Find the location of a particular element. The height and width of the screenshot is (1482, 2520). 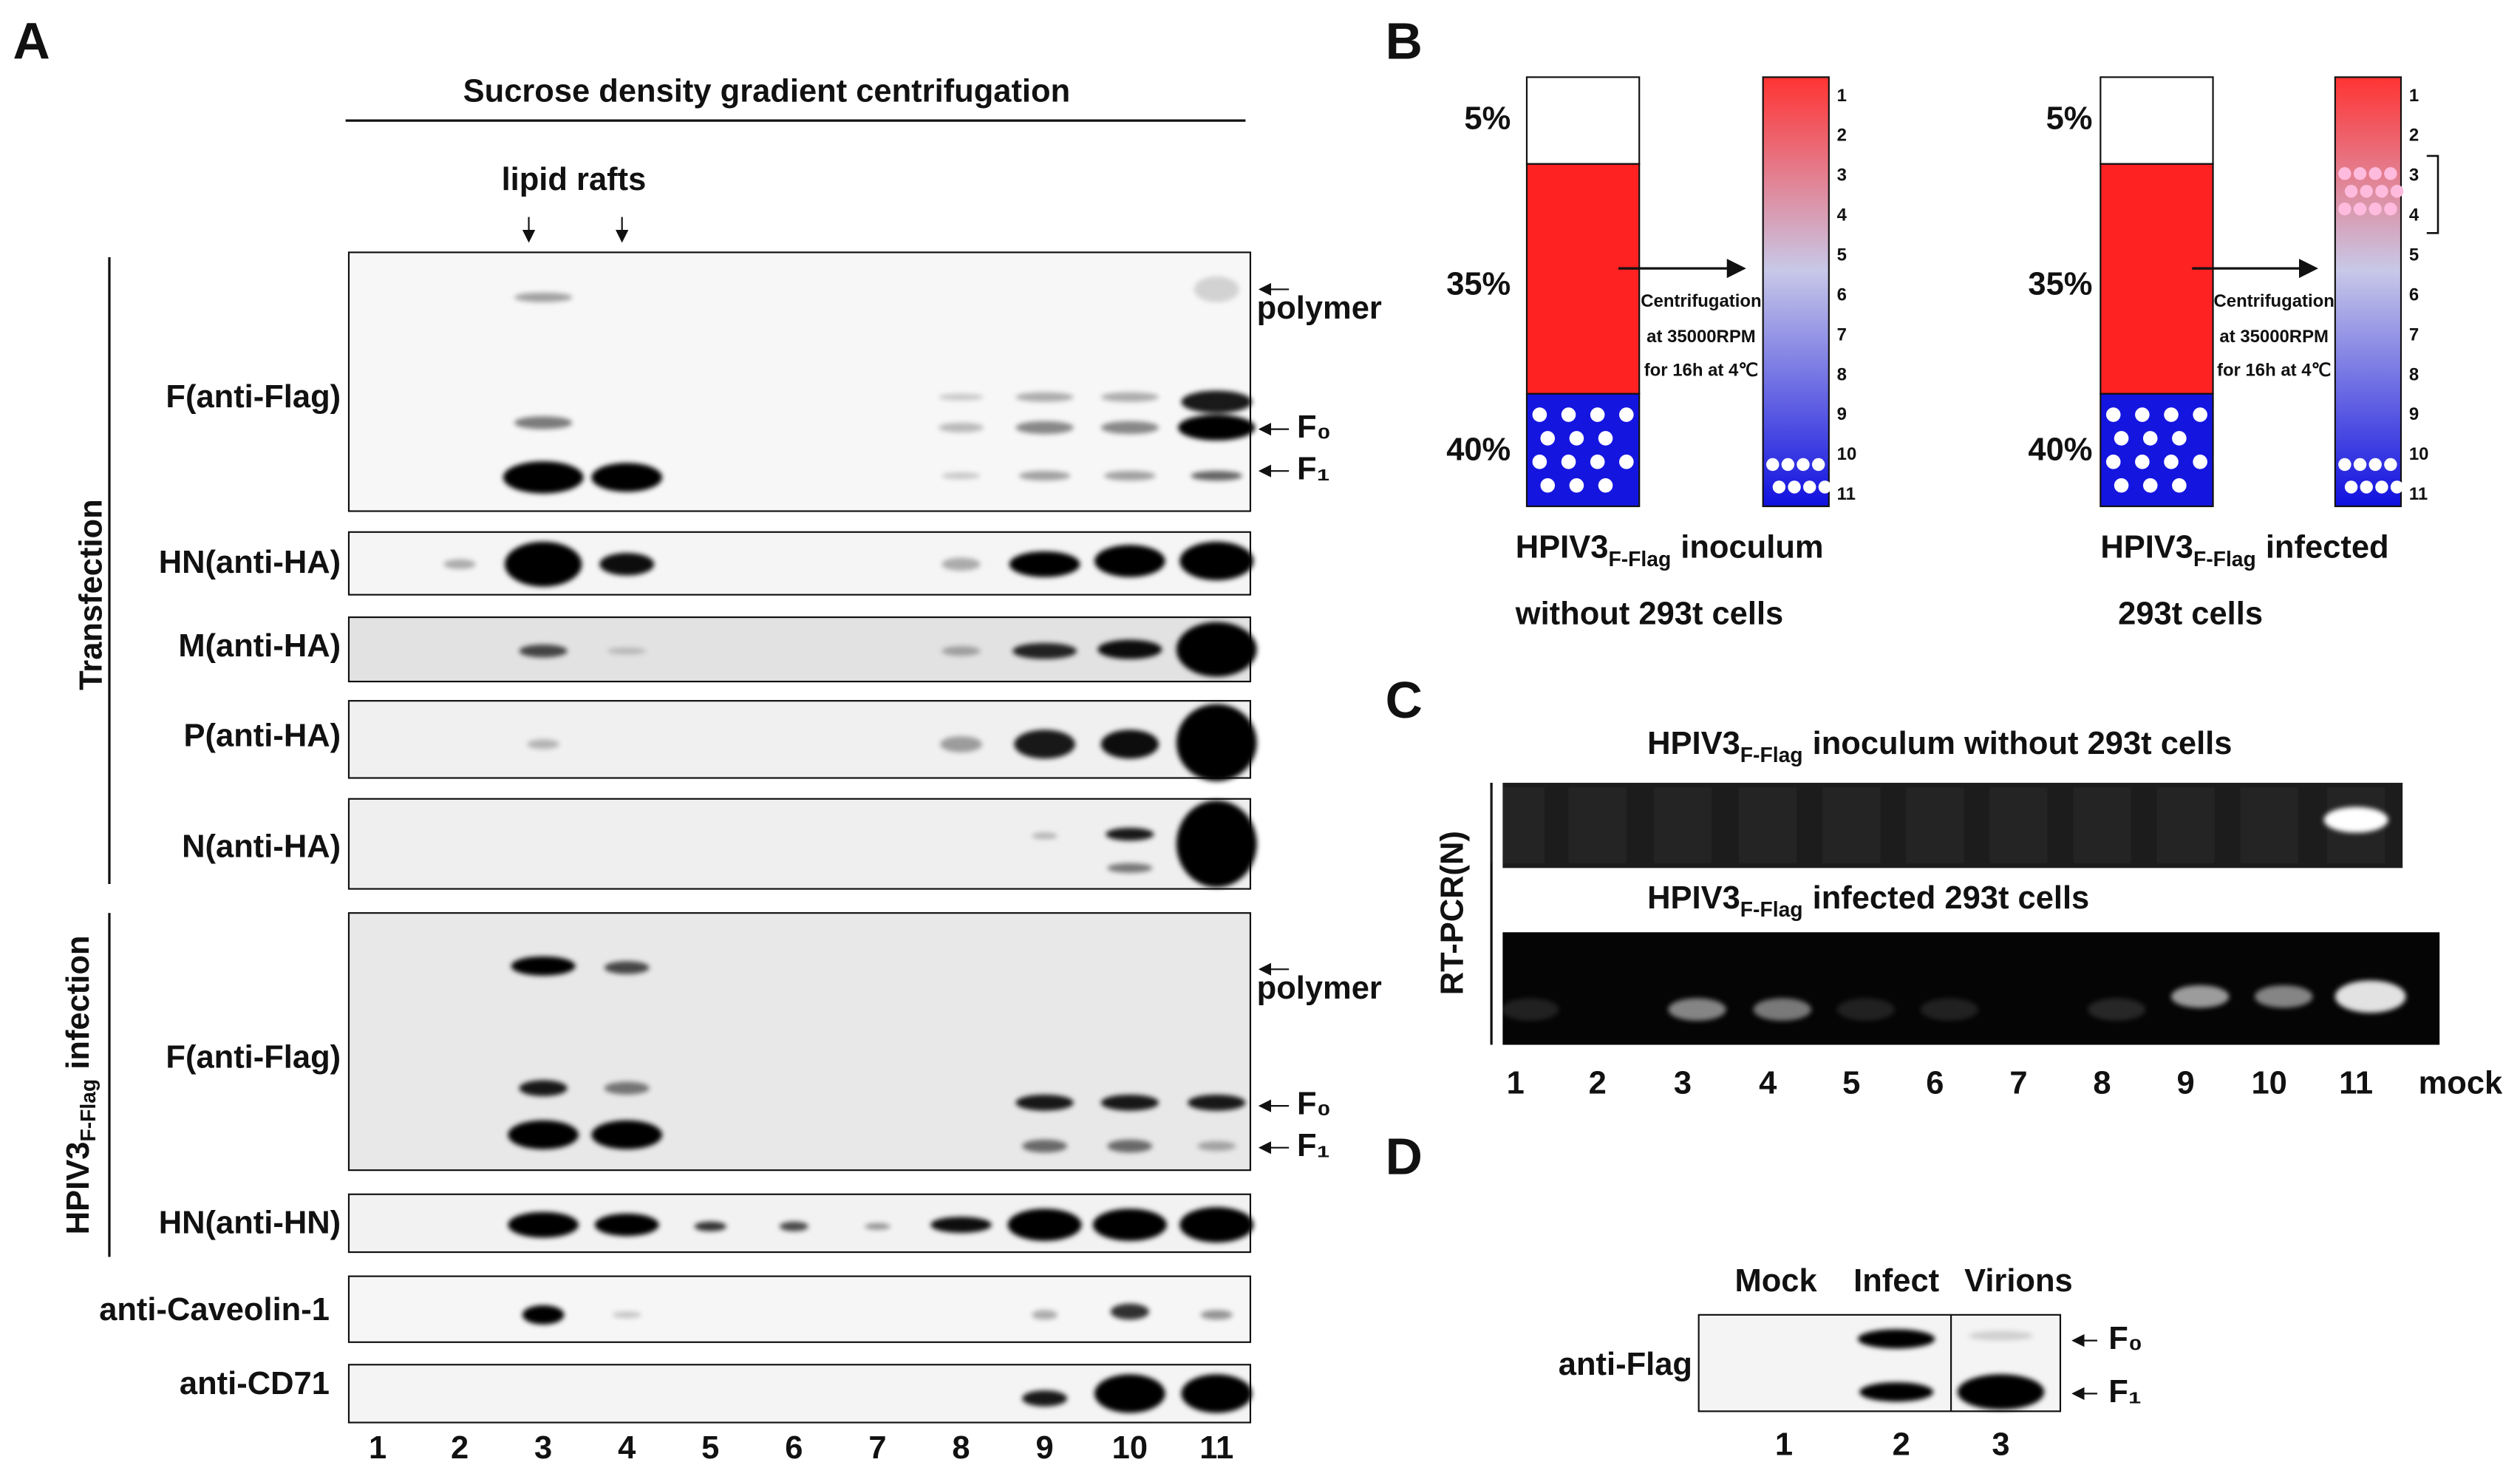

lane-label: 5 is located at coordinates (1851, 1083).